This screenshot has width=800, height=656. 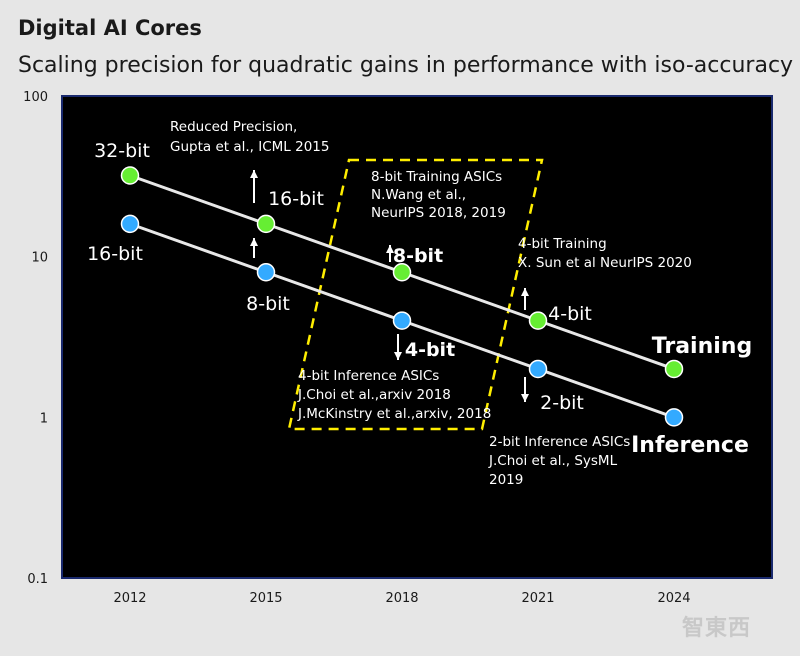 I want to click on page-title: Digital AI Cores, so click(x=110, y=28).